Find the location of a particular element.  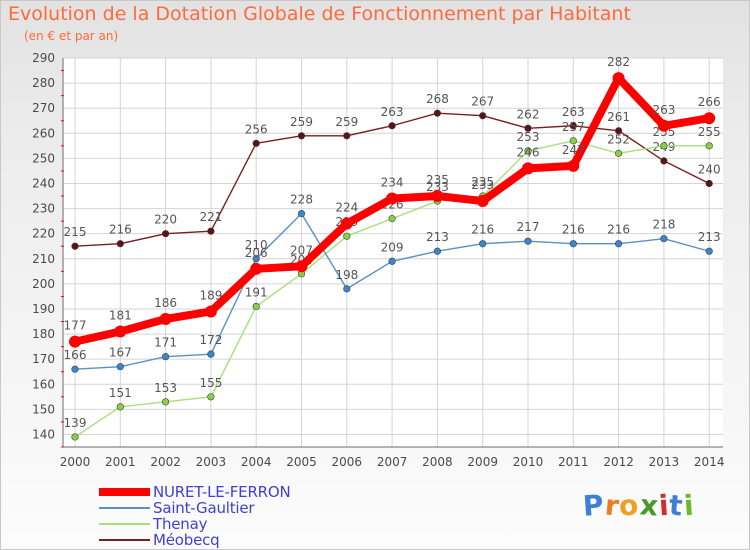

data-label: 262 is located at coordinates (528, 114).